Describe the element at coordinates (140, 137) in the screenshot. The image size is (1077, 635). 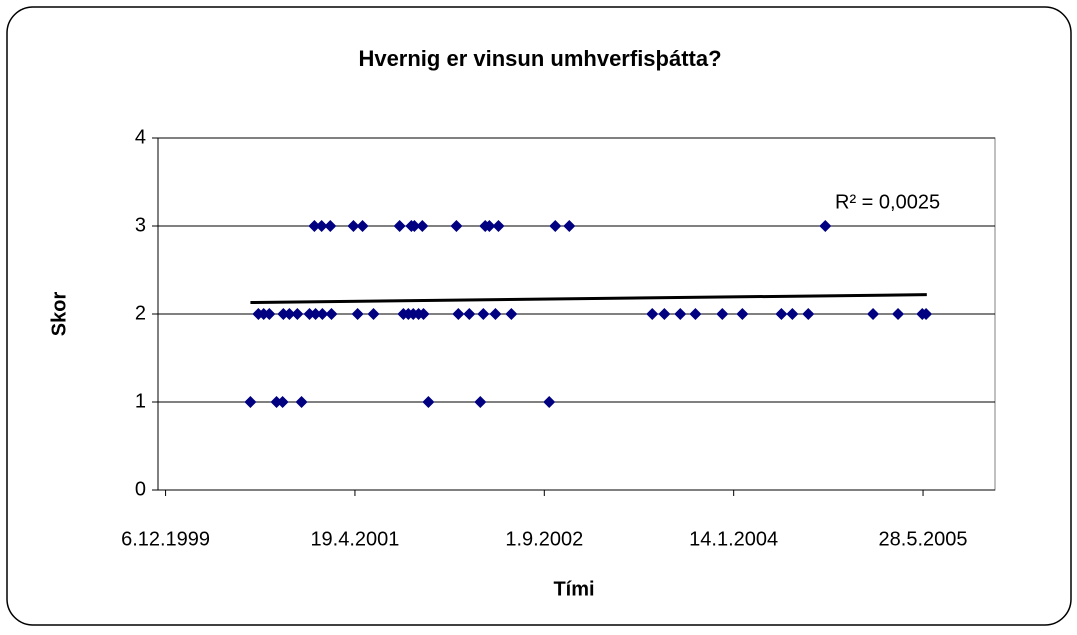
I see `y-tick-label: 4` at that location.